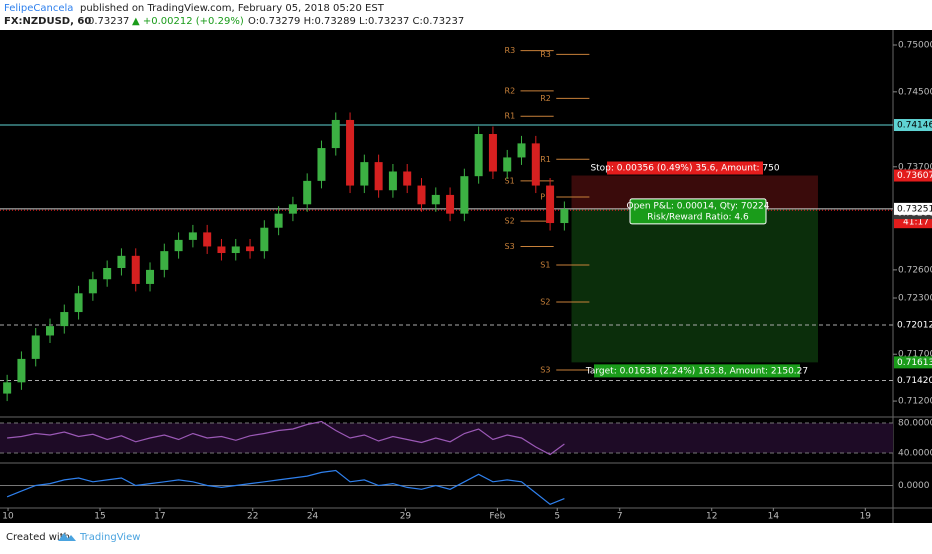 This screenshot has height=554, width=932. I want to click on x-tick-label: 10, so click(8, 517).